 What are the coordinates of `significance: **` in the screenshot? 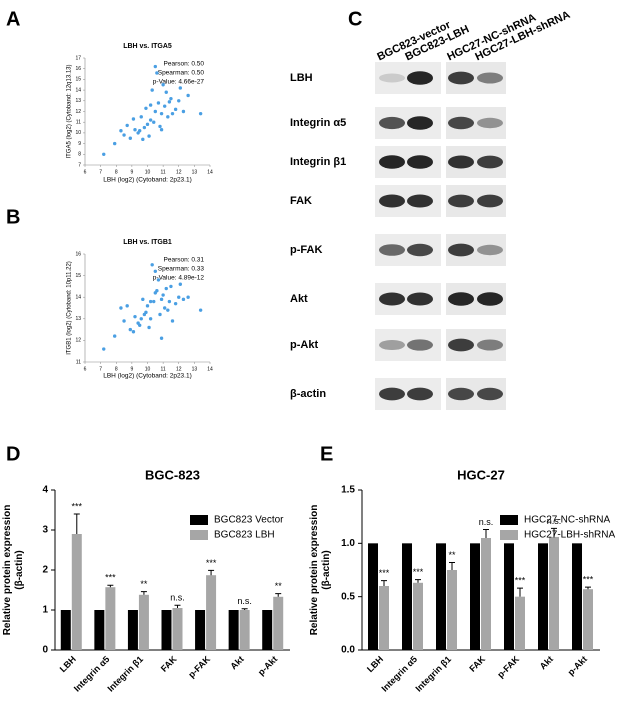 It's located at (279, 586).